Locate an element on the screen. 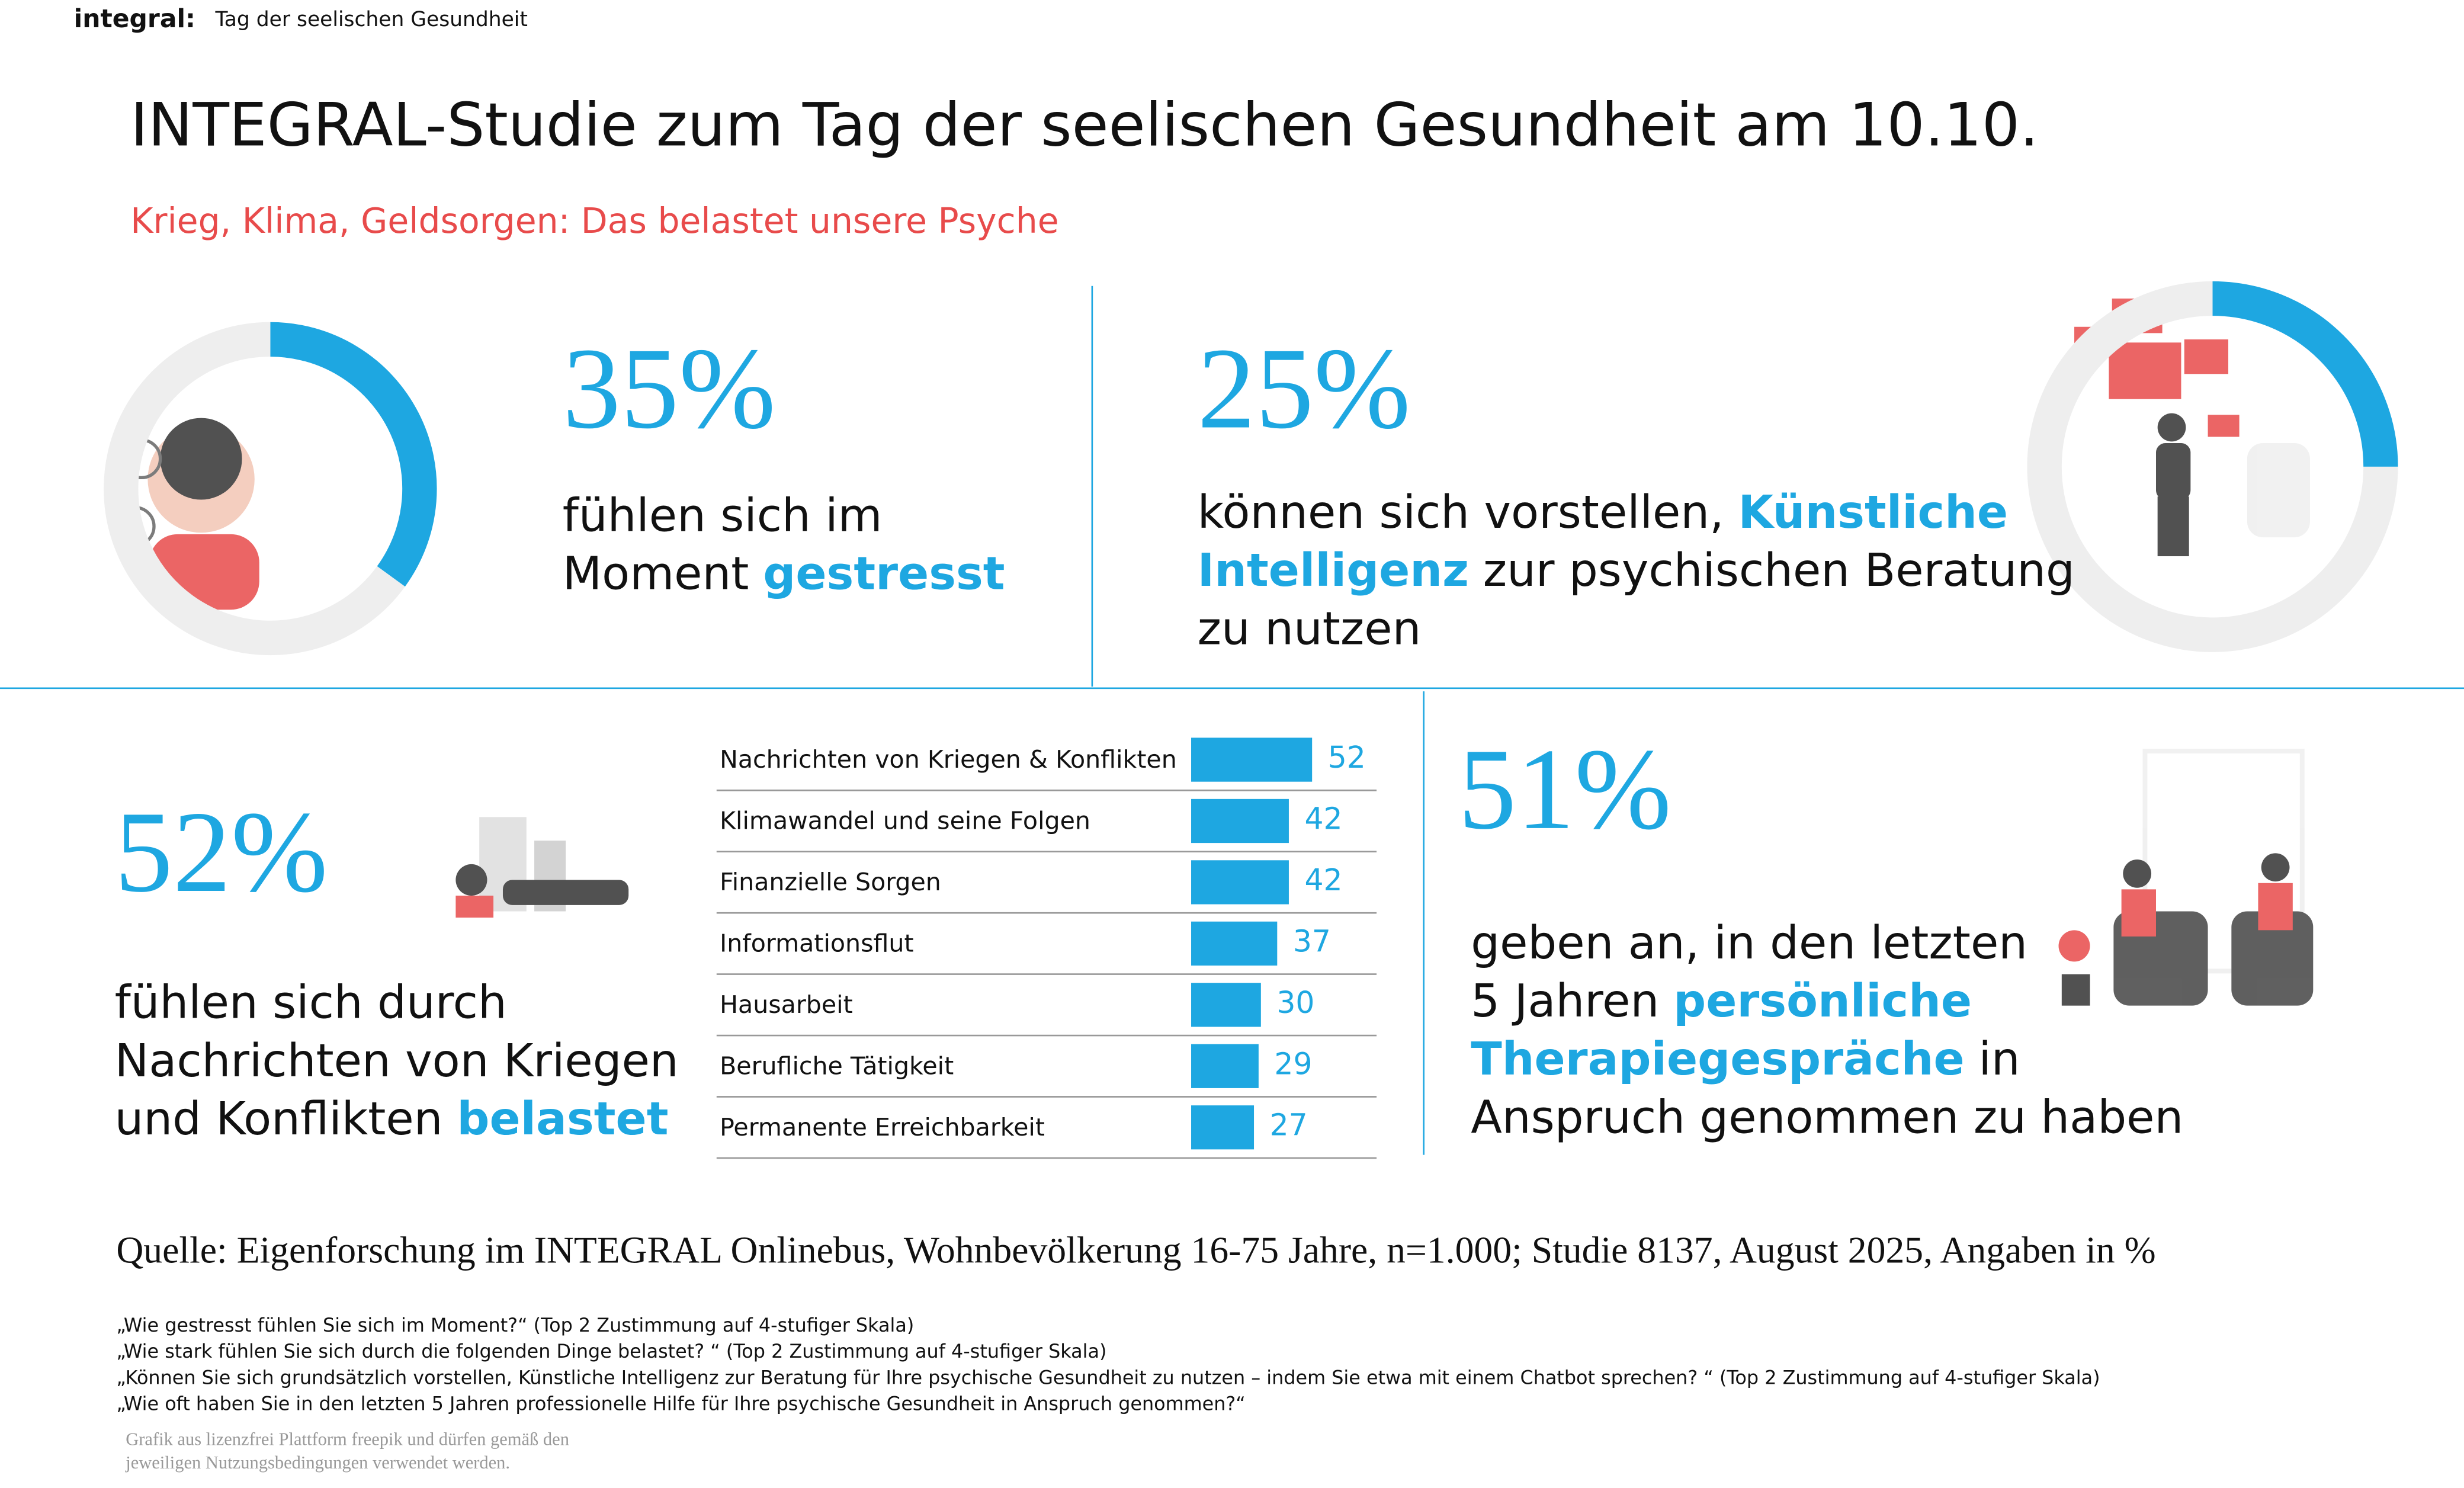 The height and width of the screenshot is (1488, 2464). big-figure: 51% is located at coordinates (1564, 789).